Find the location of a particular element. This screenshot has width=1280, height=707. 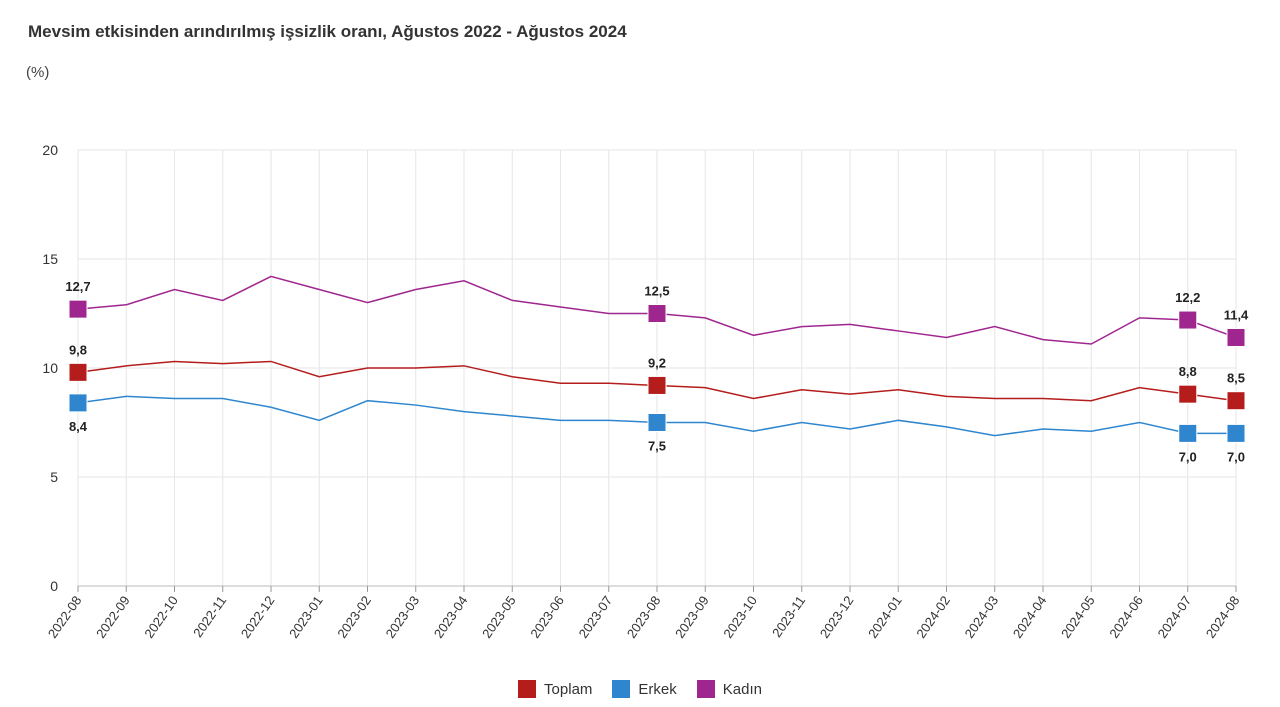

data-label-toplam: 9,2 is located at coordinates (657, 362).